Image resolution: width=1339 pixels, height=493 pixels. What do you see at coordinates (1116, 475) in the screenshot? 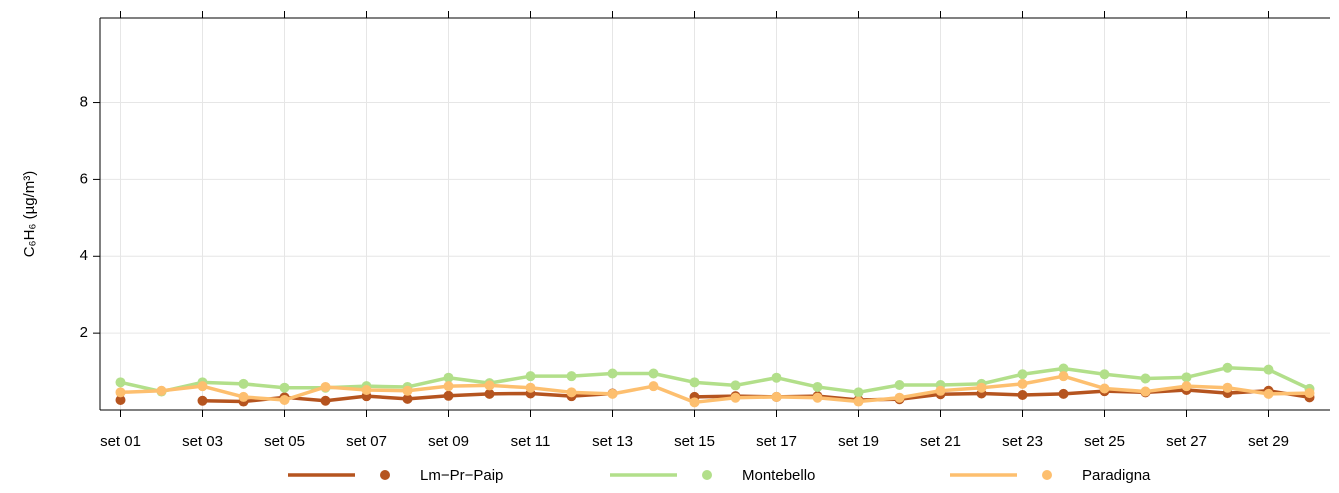
I see `legend-label: Paradigna` at bounding box center [1116, 475].